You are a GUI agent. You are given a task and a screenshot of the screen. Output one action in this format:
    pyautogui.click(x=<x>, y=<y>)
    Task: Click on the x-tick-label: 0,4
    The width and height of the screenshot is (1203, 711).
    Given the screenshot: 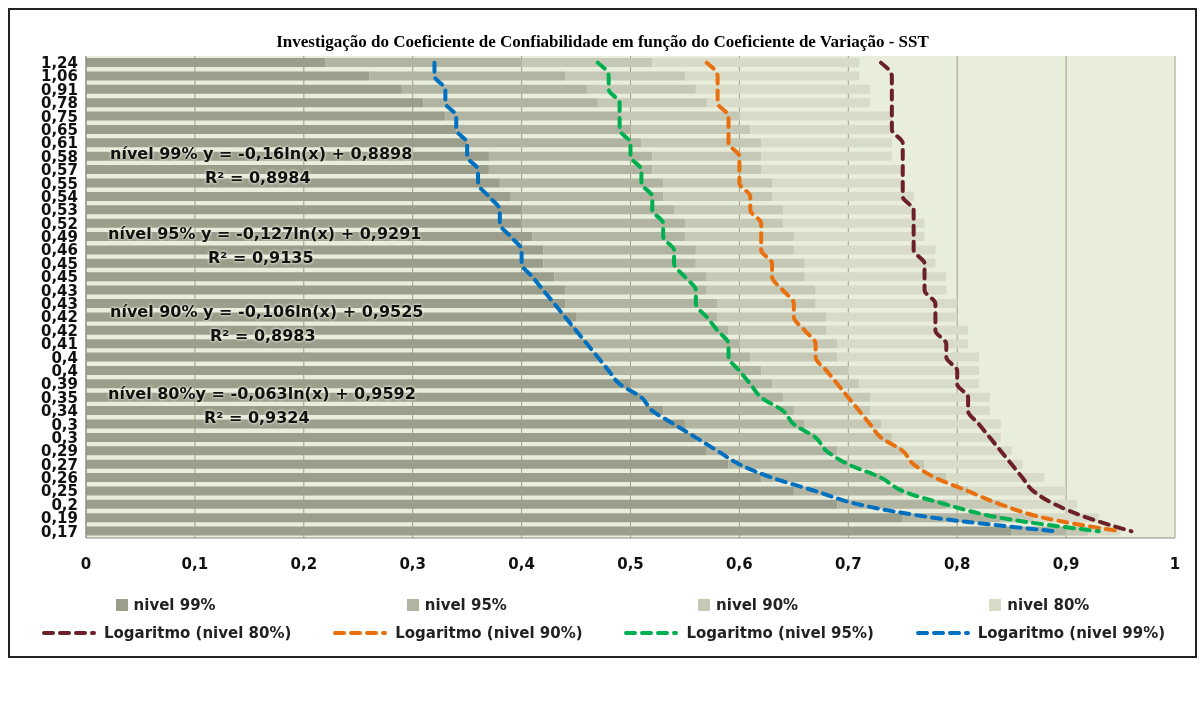 What is the action you would take?
    pyautogui.click(x=521, y=563)
    